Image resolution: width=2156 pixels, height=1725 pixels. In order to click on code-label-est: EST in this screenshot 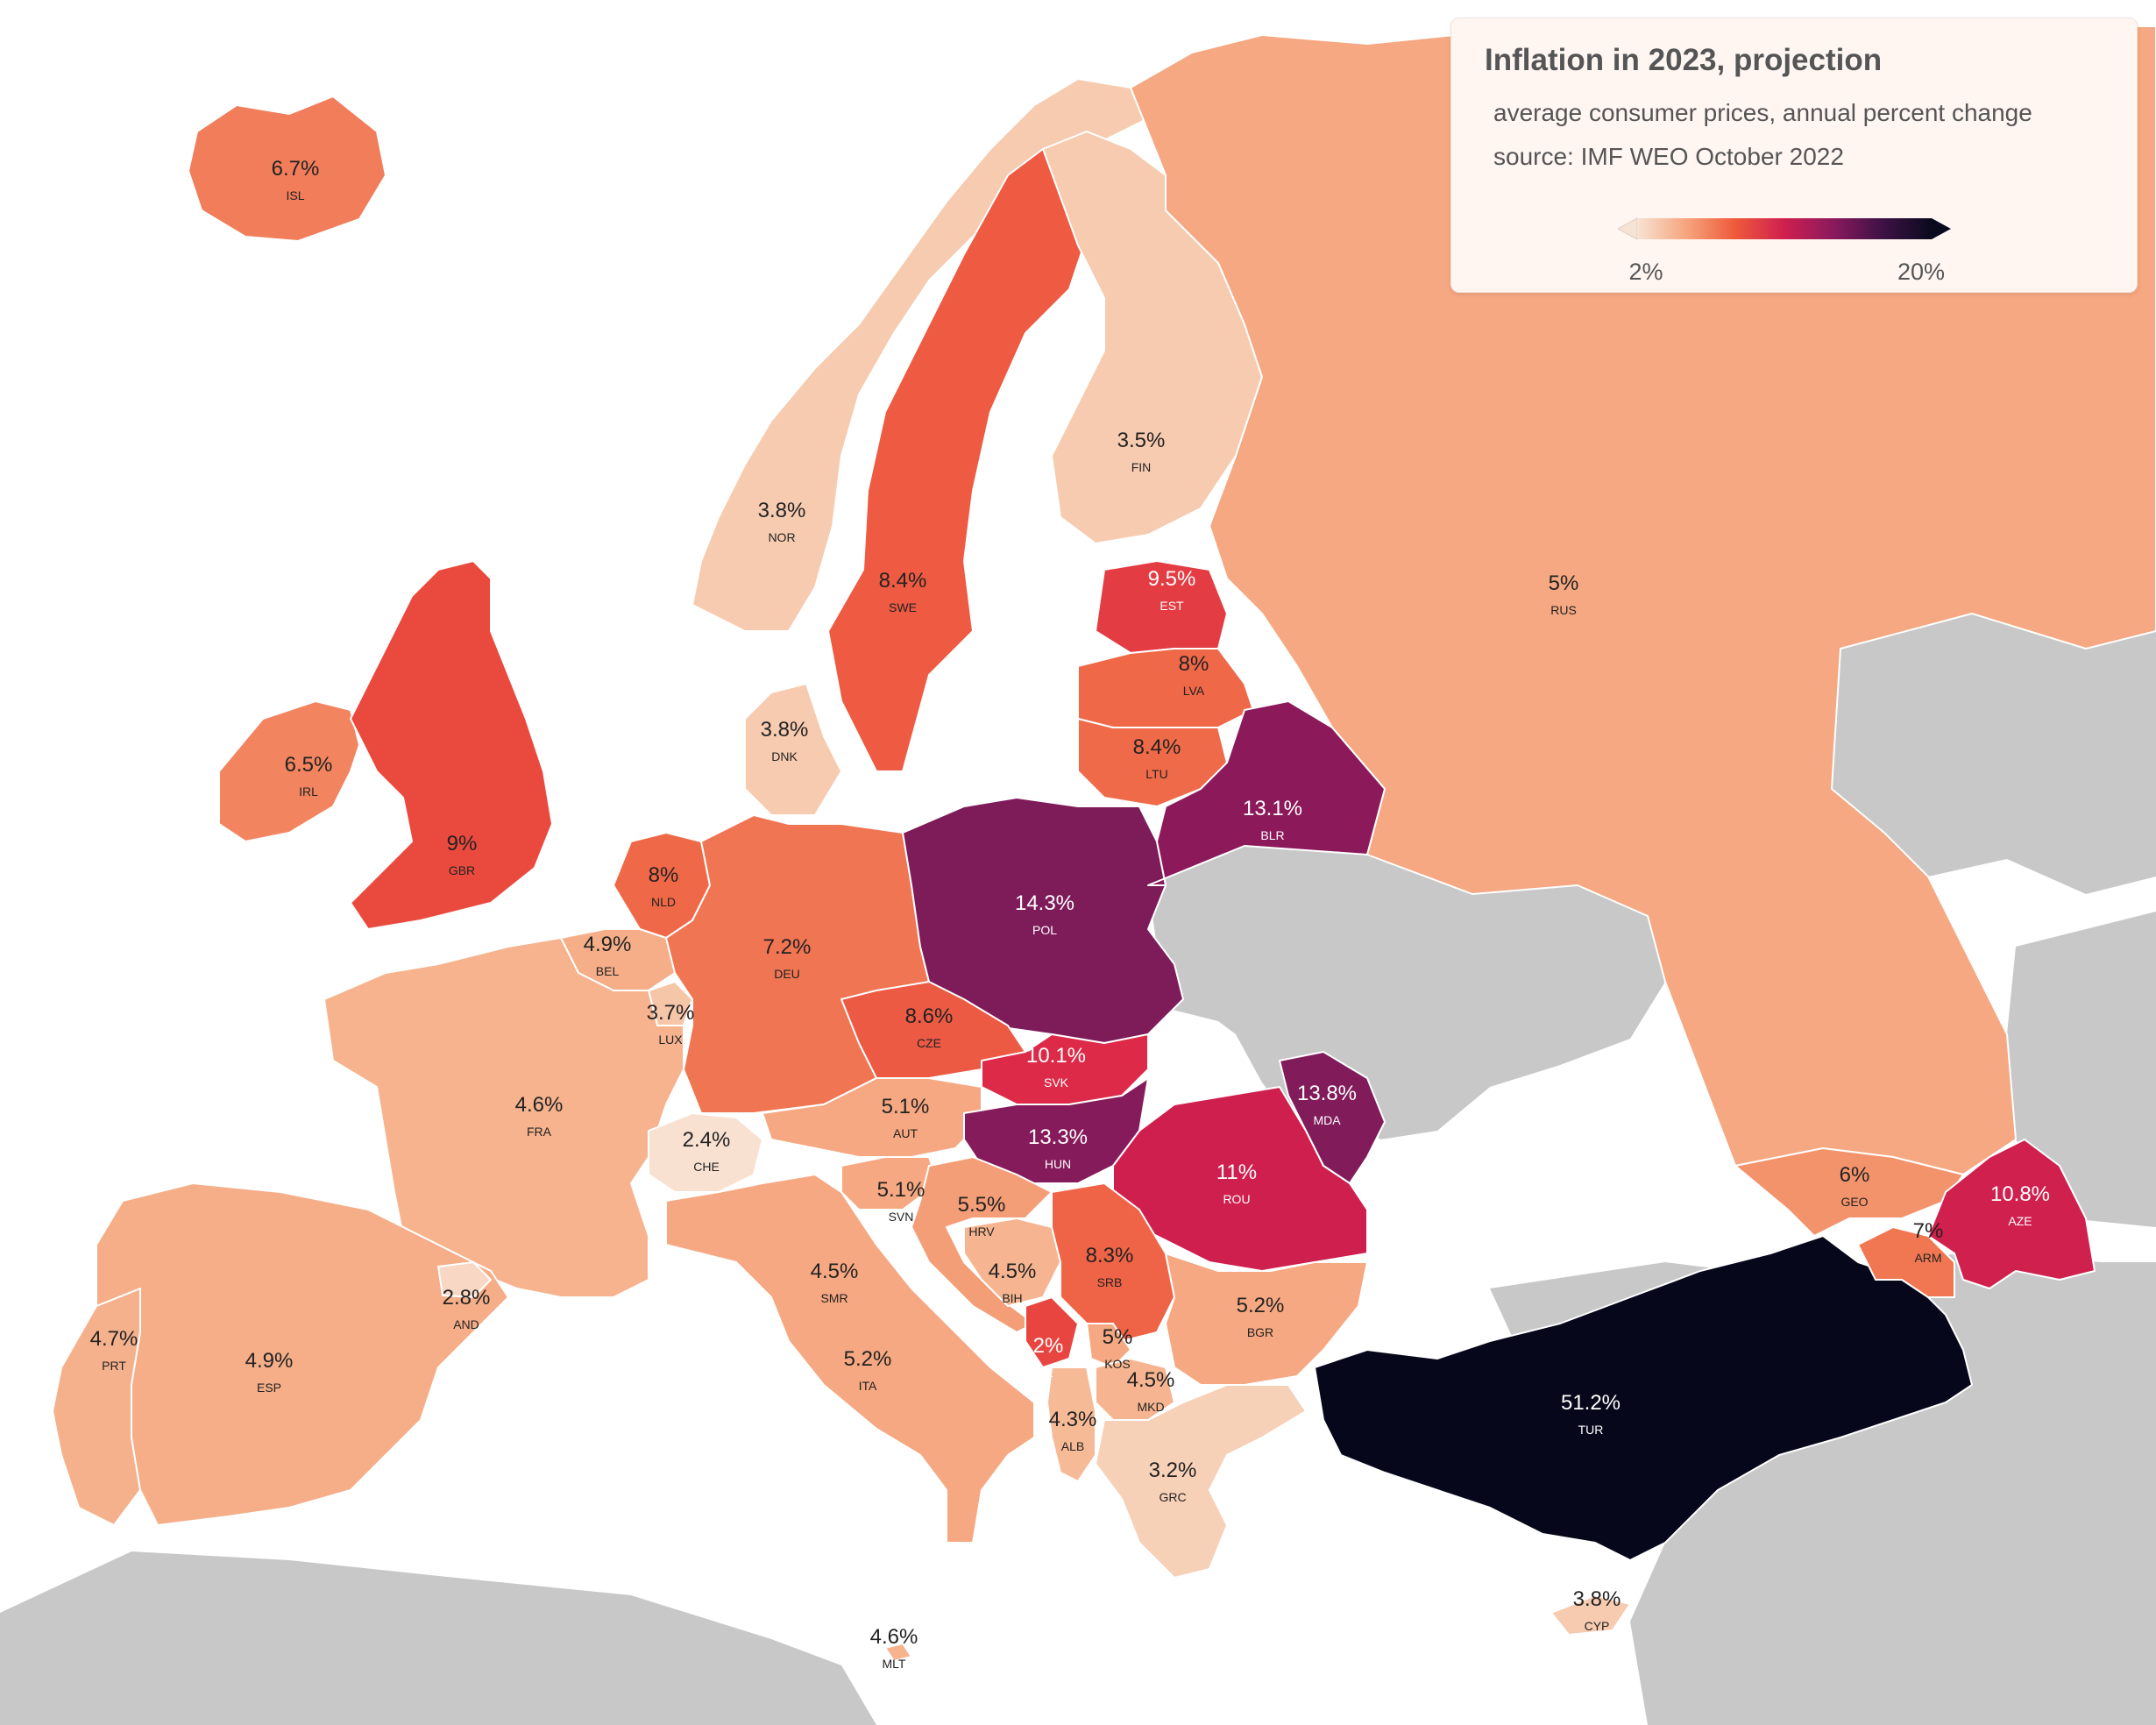, I will do `click(1172, 606)`.